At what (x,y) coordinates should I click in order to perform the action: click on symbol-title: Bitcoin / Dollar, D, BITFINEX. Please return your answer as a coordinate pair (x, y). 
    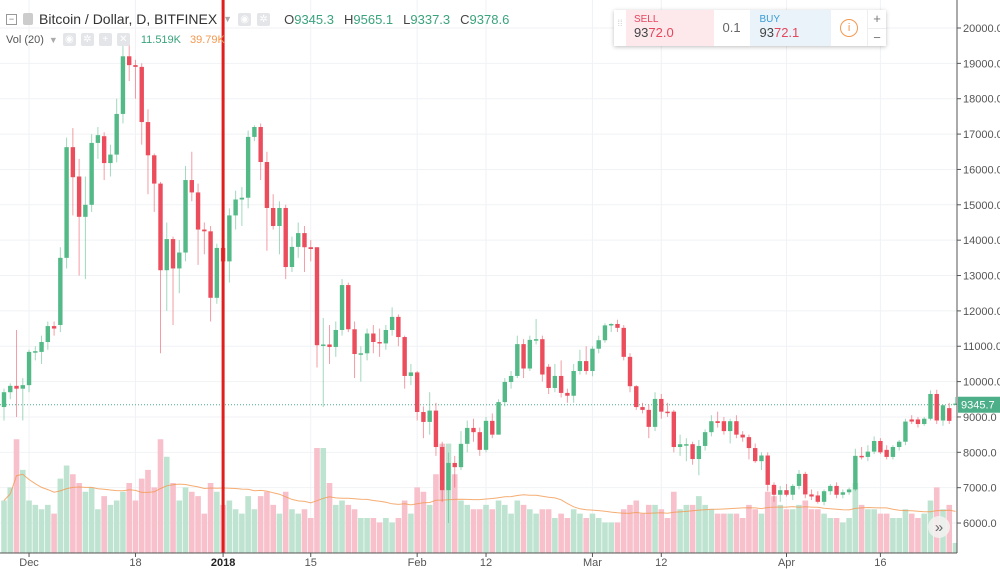
    Looking at the image, I should click on (128, 19).